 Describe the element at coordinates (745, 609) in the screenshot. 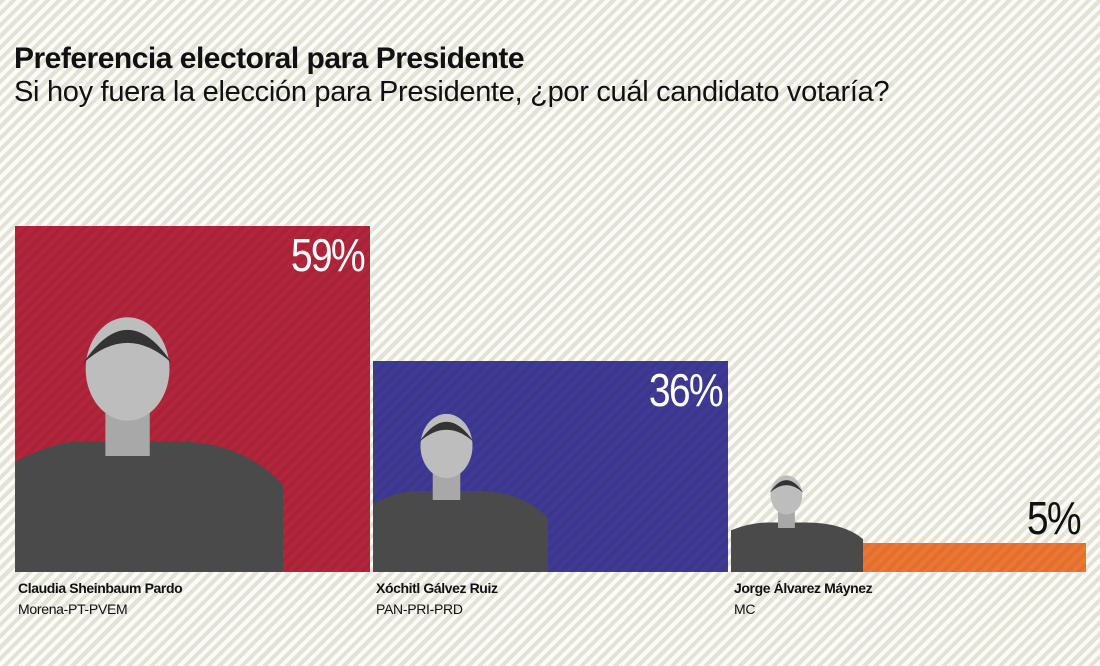

I see `candidate-party: MC` at that location.